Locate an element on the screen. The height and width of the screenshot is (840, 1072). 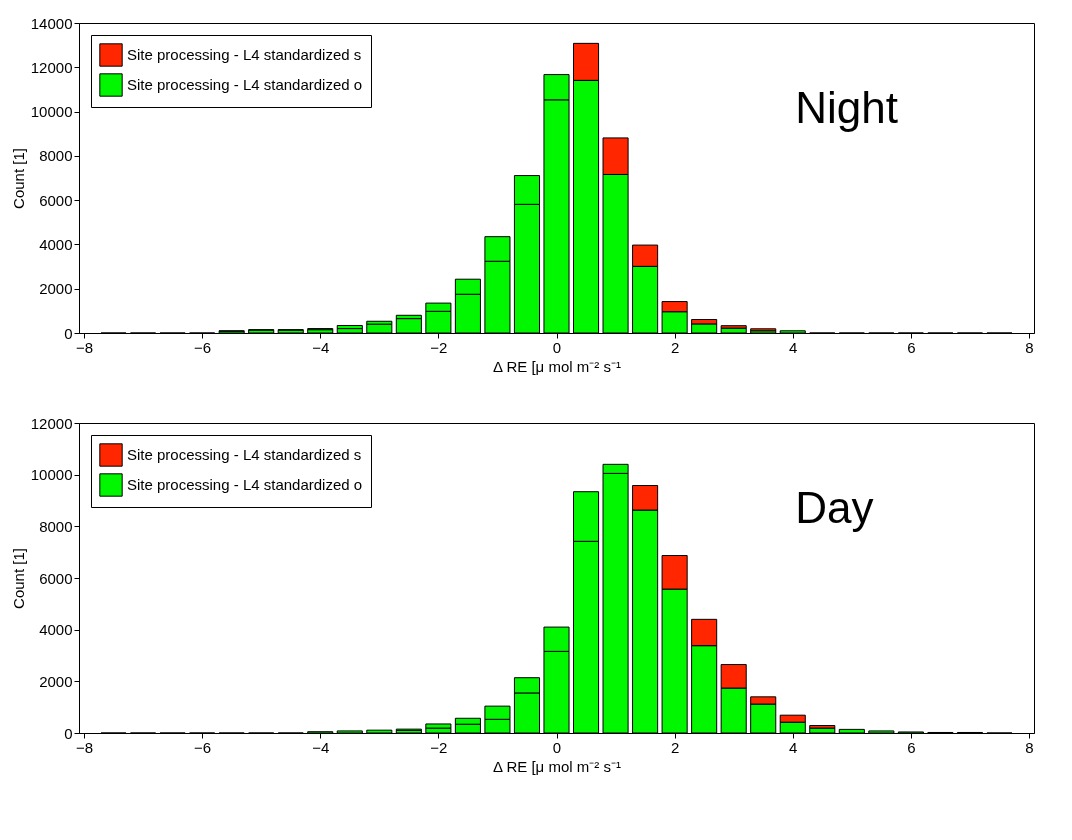
annotation: Day is located at coordinates (834, 507).